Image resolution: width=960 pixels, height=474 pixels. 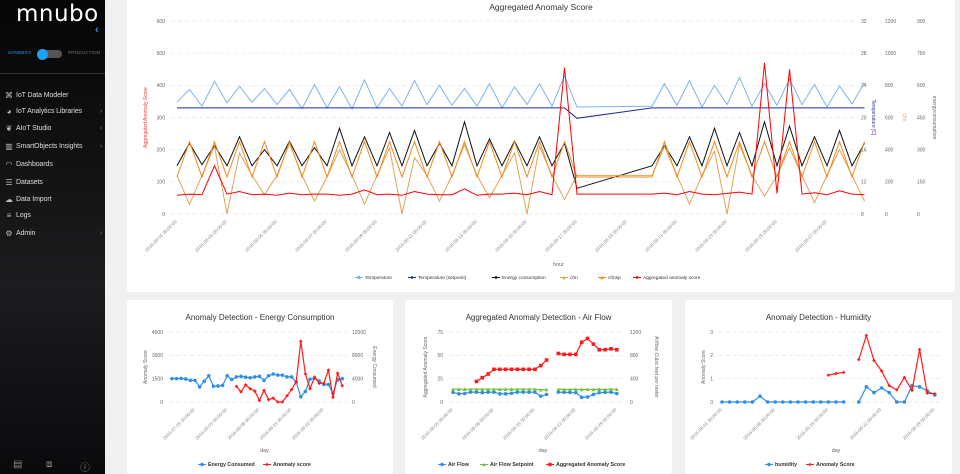 I want to click on legend-label: Temperature, so click(x=378, y=278).